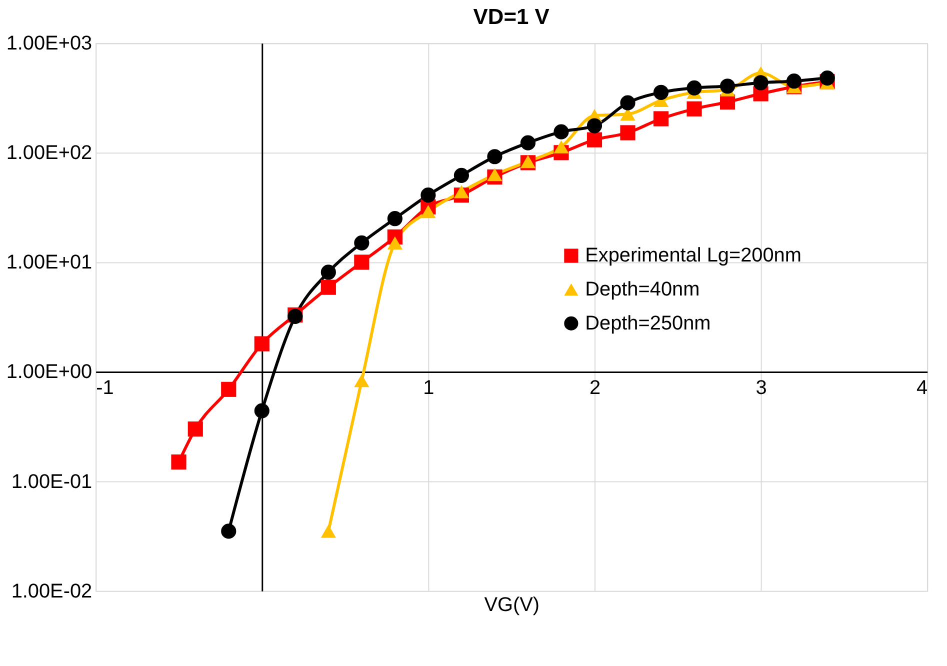 This screenshot has width=947, height=666. What do you see at coordinates (49, 43) in the screenshot?
I see `y-tick-label: 1.00E+03` at bounding box center [49, 43].